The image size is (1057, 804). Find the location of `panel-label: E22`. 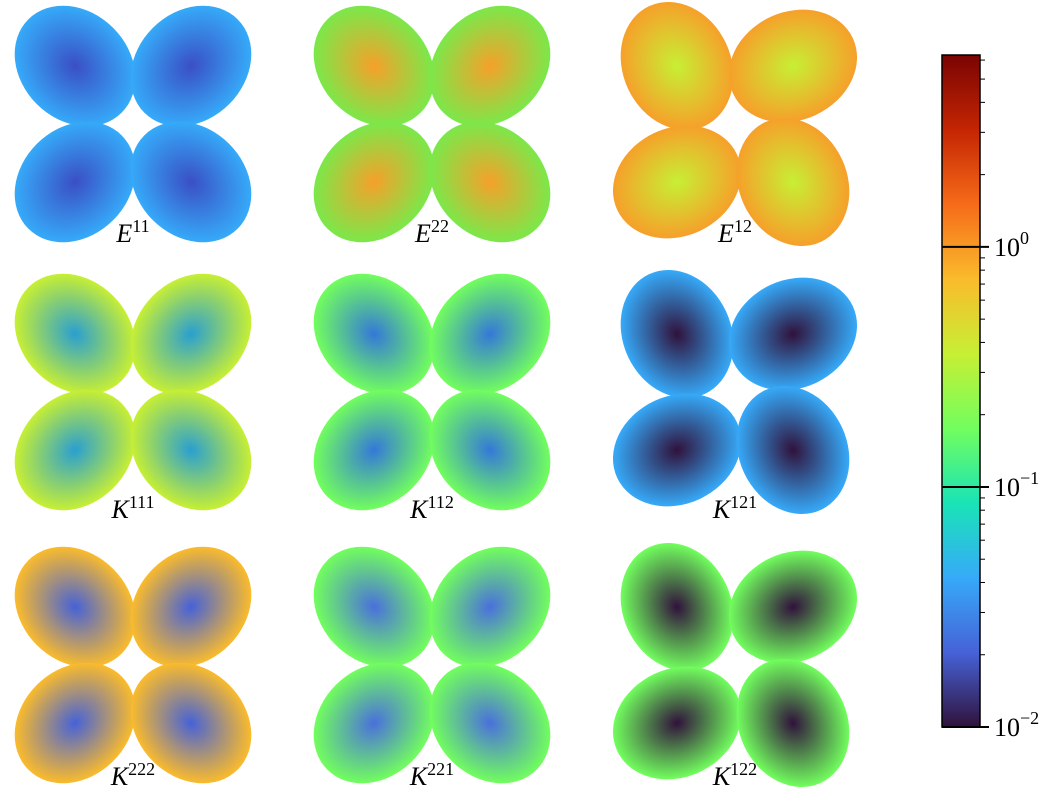

panel-label: E22 is located at coordinates (431, 232).